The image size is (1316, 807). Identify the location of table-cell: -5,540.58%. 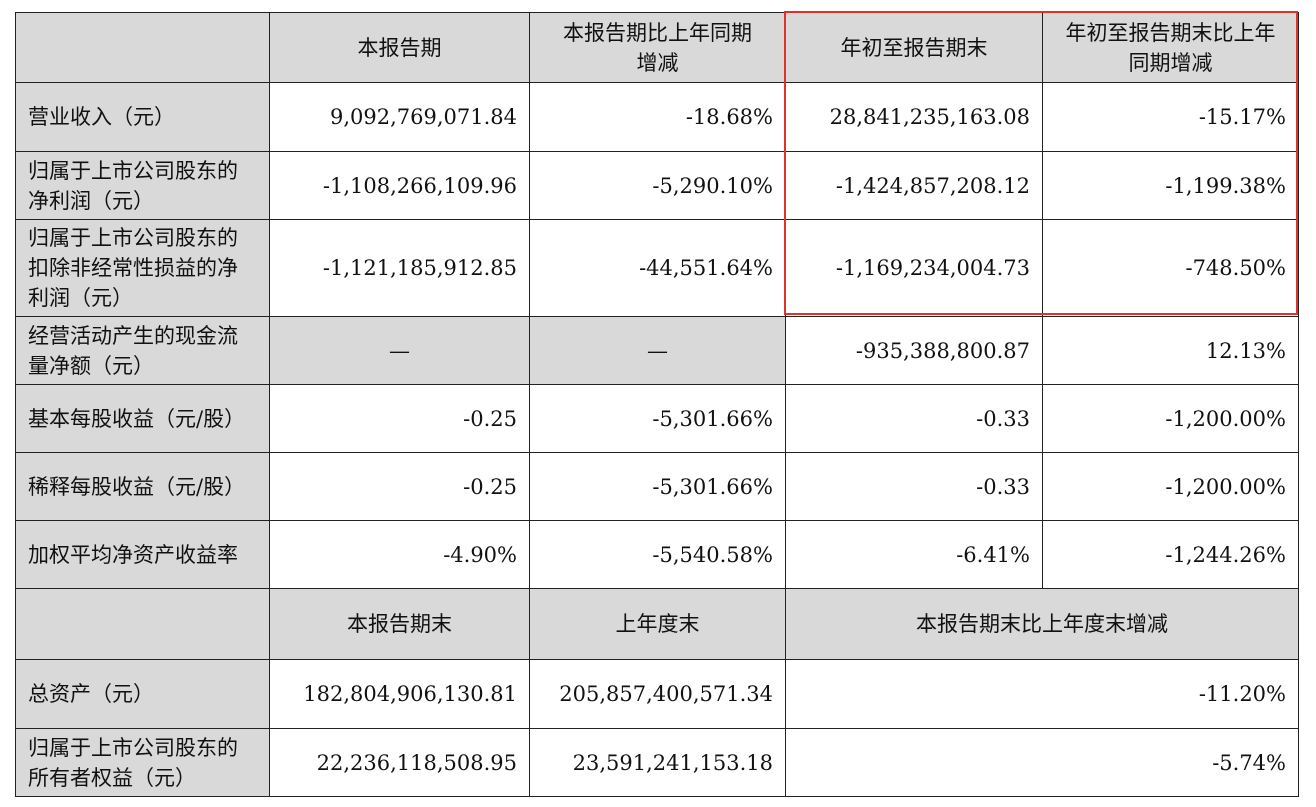
(657, 554).